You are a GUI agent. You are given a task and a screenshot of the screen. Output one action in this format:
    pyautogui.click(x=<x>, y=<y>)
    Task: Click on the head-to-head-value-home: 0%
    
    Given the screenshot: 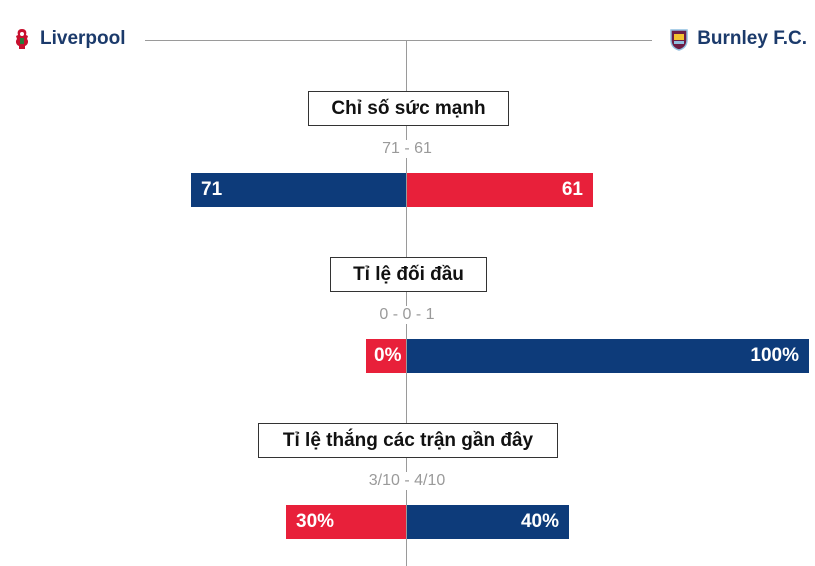 What is the action you would take?
    pyautogui.click(x=388, y=355)
    